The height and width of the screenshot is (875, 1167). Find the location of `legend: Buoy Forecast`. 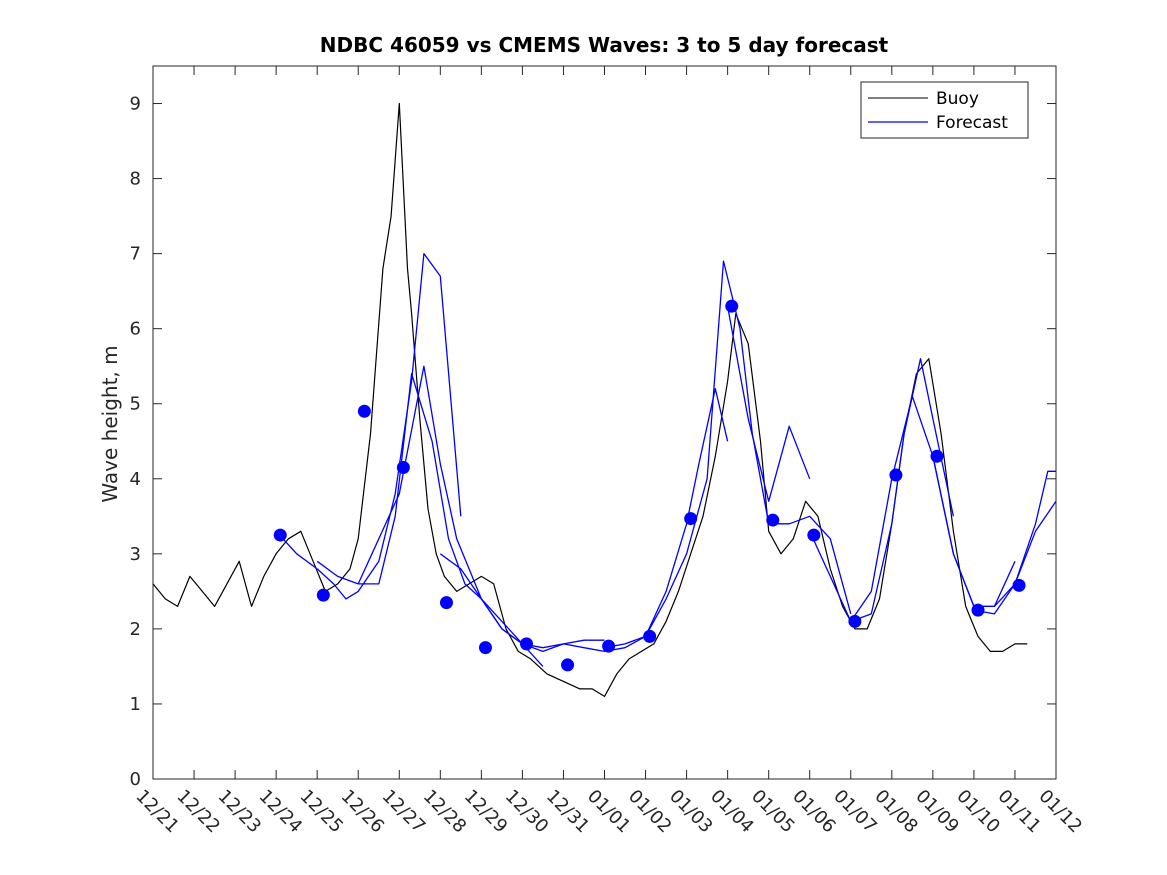

legend: Buoy Forecast is located at coordinates (944, 110).